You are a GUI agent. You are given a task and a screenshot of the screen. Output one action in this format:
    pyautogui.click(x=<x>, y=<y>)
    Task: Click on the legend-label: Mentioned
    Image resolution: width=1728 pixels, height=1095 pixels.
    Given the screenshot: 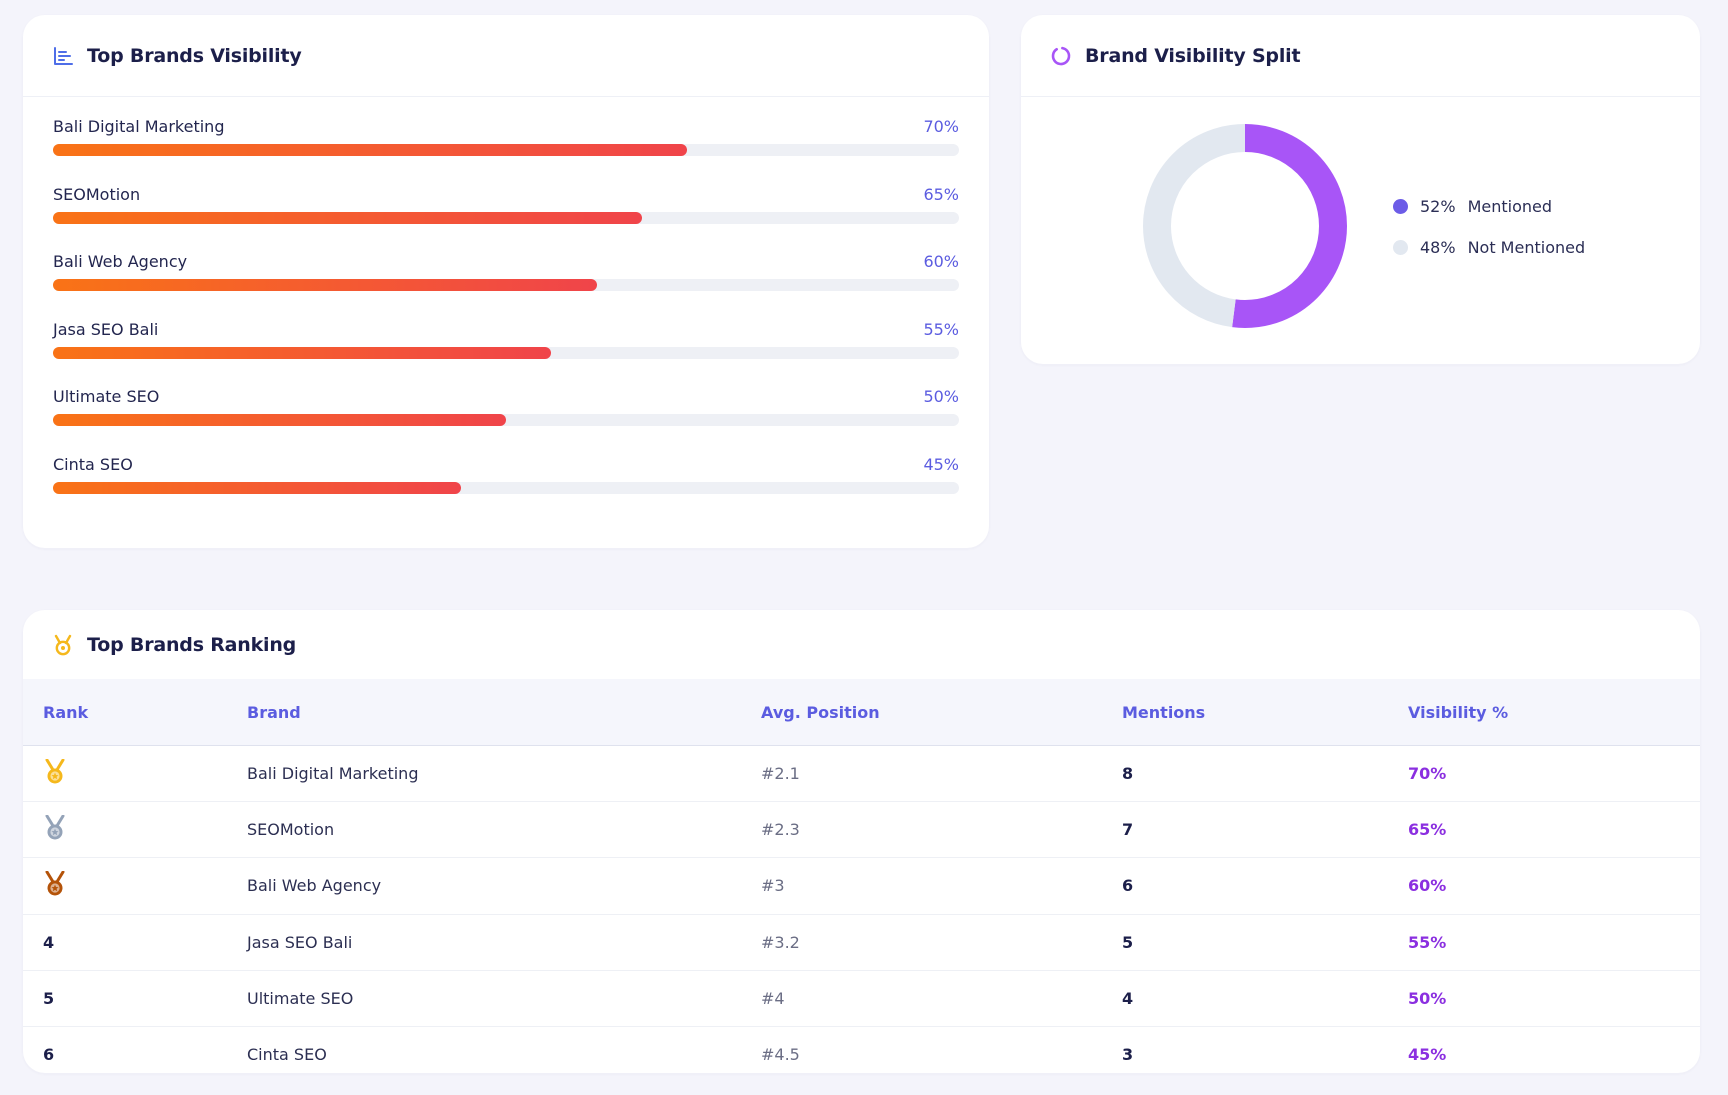 What is the action you would take?
    pyautogui.click(x=1509, y=206)
    